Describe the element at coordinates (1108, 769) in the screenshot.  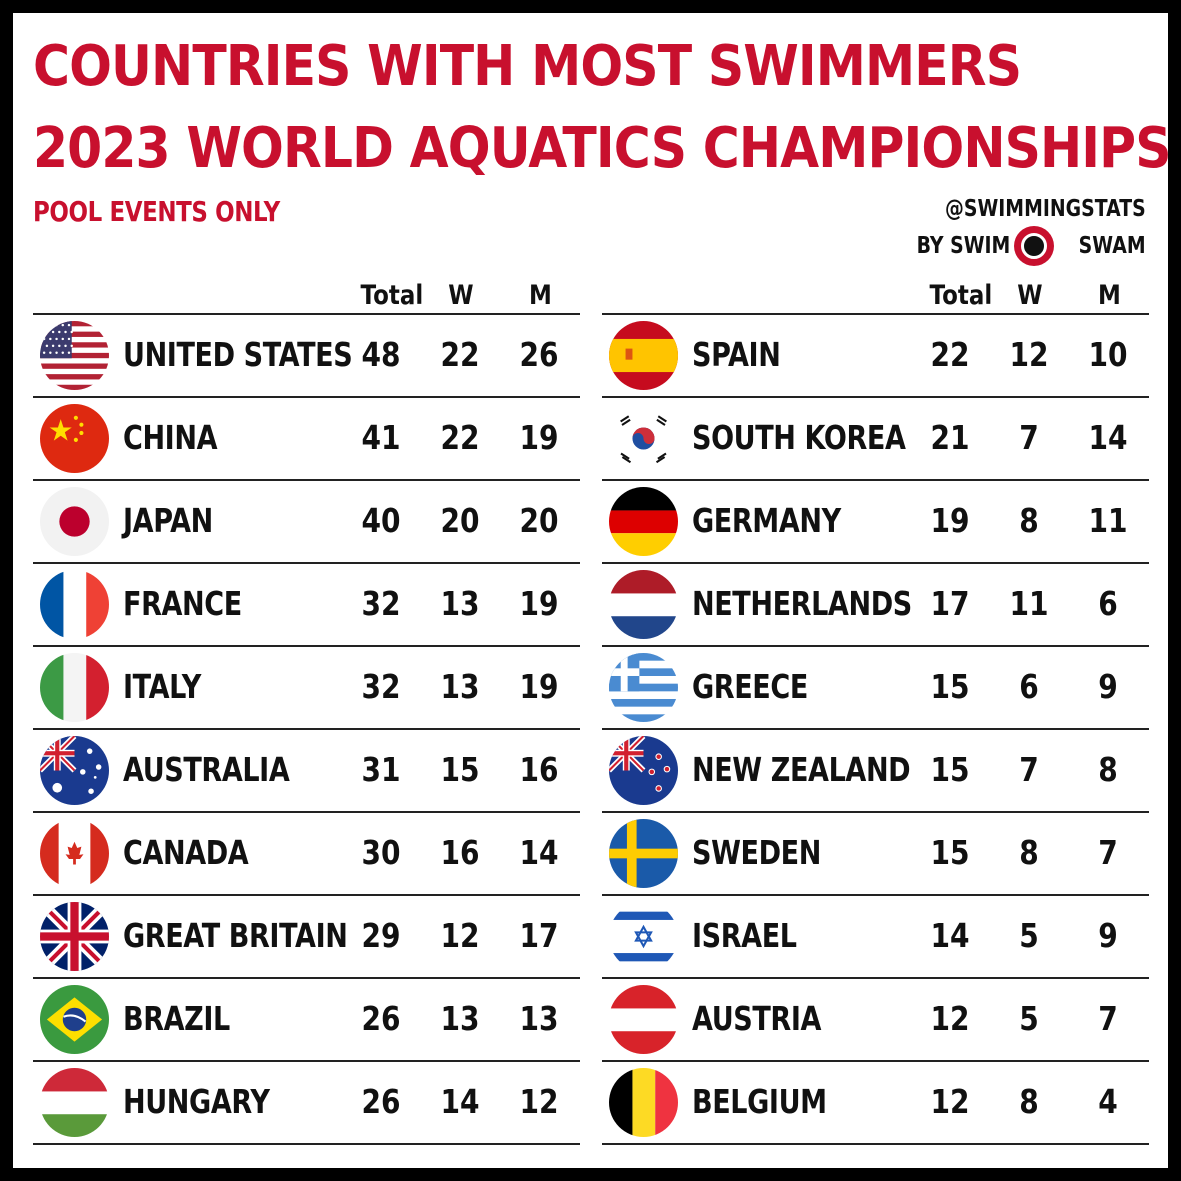
I see `men-value: 8` at that location.